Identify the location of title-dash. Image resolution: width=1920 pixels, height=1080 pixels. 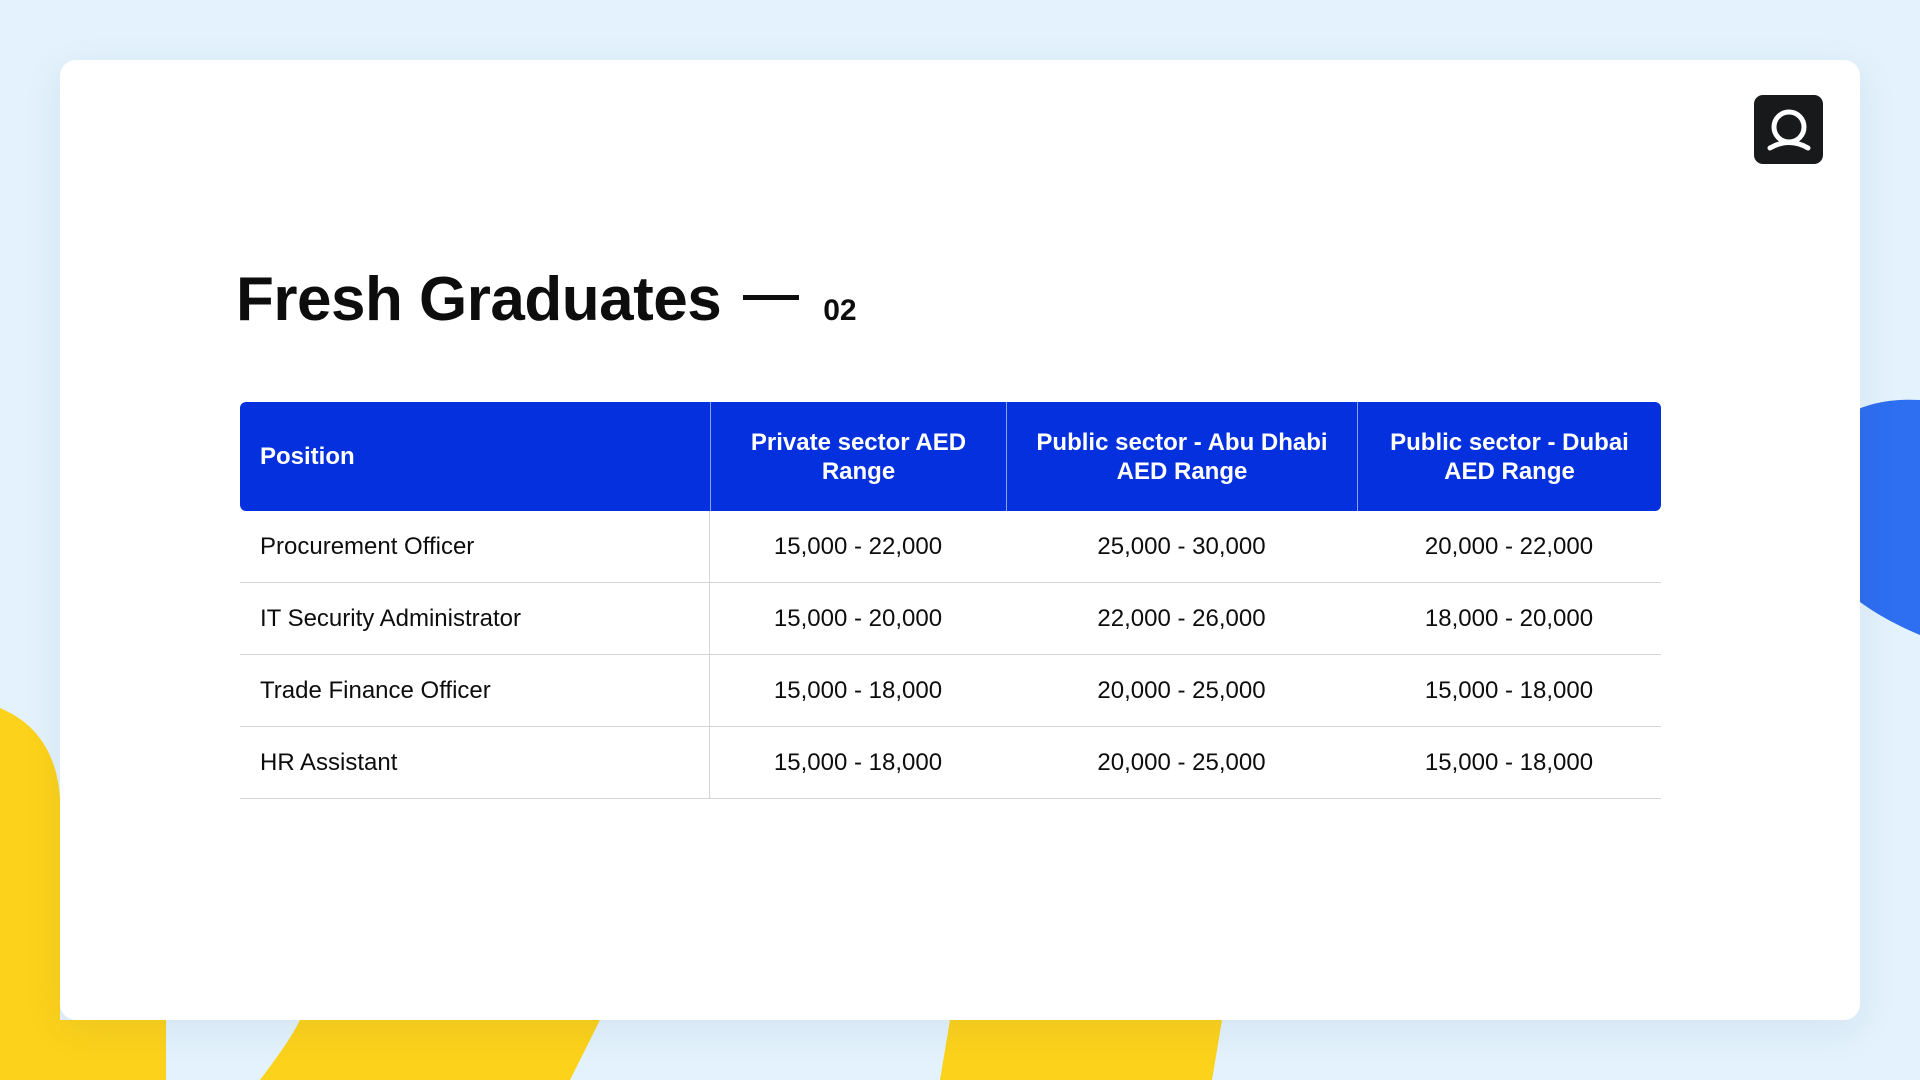
(771, 297).